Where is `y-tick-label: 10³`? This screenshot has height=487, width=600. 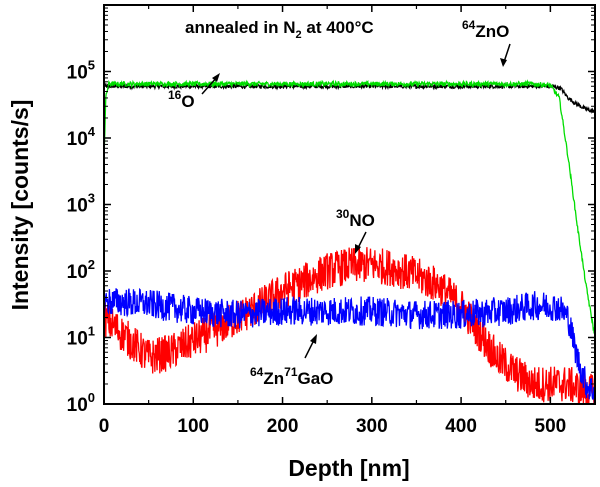 y-tick-label: 10³ is located at coordinates (81, 204).